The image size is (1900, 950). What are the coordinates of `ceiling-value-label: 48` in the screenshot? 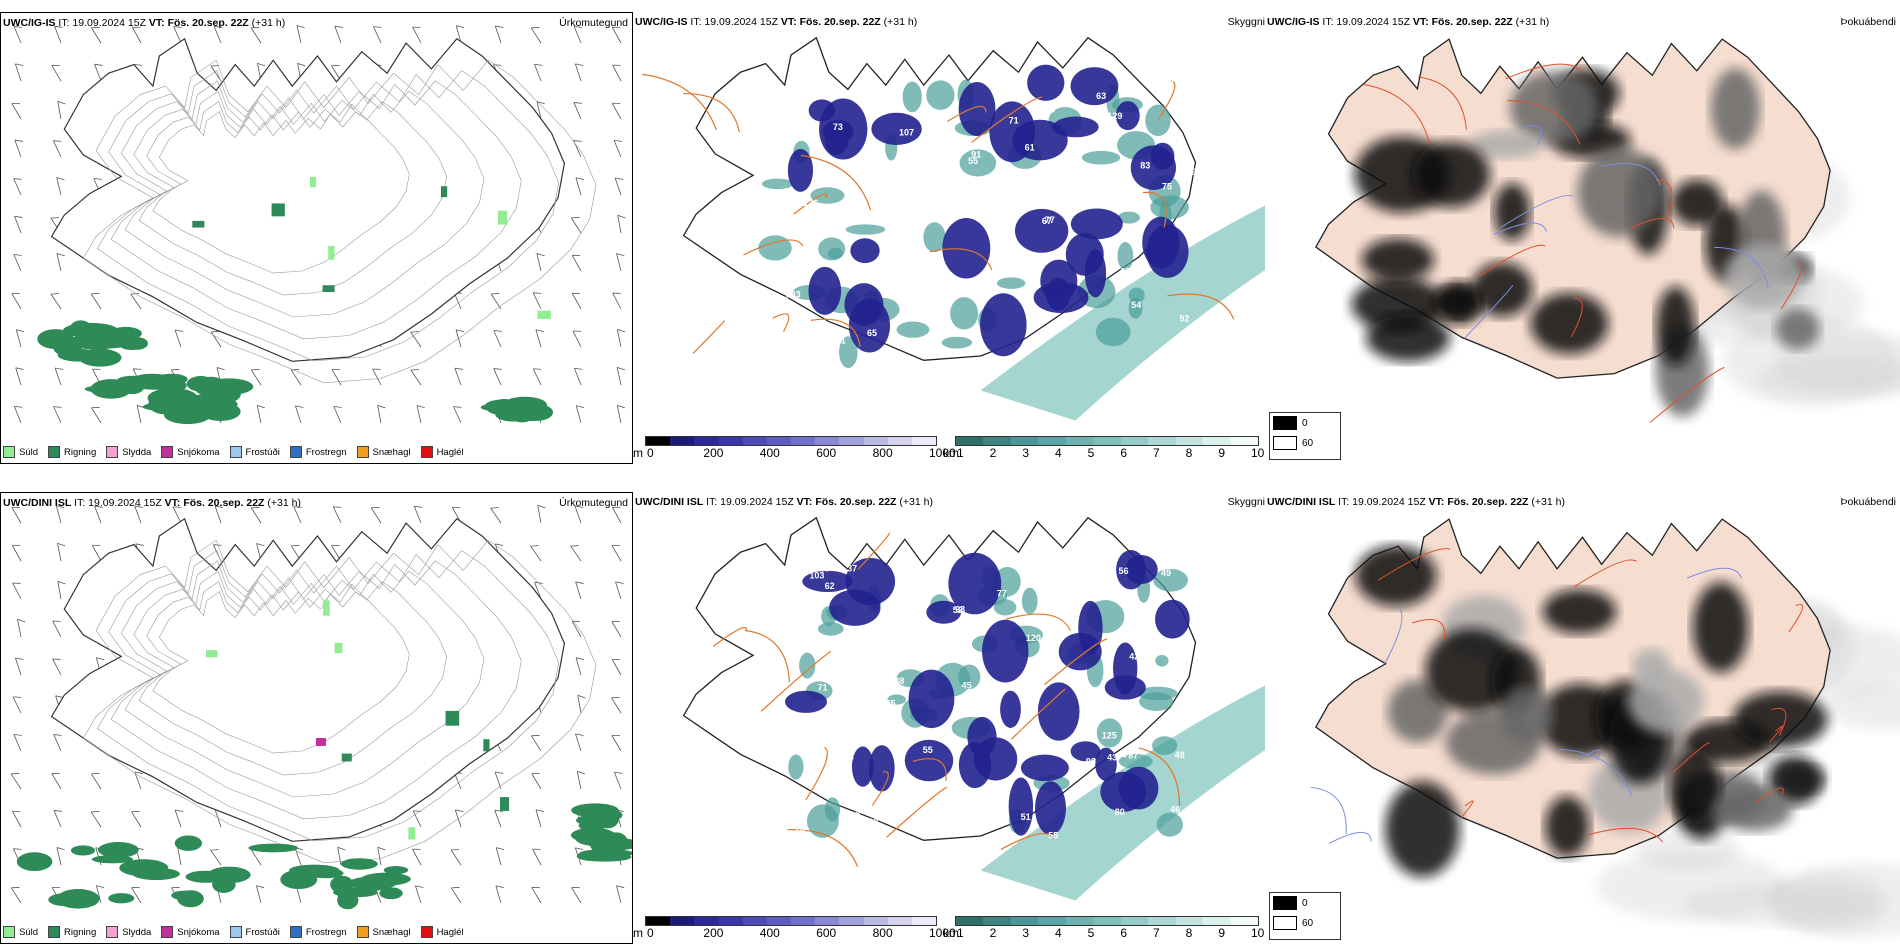 It's located at (899, 681).